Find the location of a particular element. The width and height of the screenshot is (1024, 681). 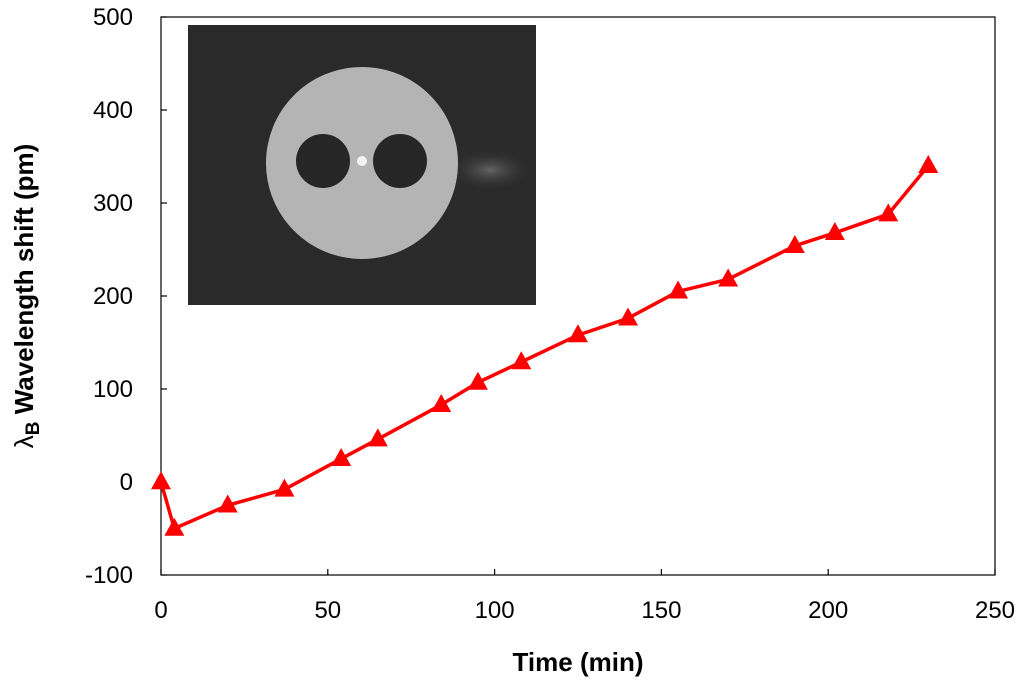

y-tick-label: 300 is located at coordinates (113, 203).